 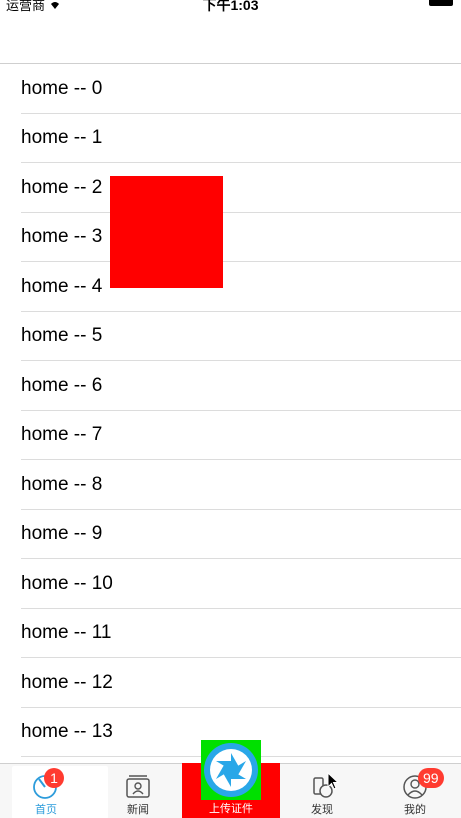 What do you see at coordinates (26, 6) in the screenshot?
I see `carrier-label: 运营商` at bounding box center [26, 6].